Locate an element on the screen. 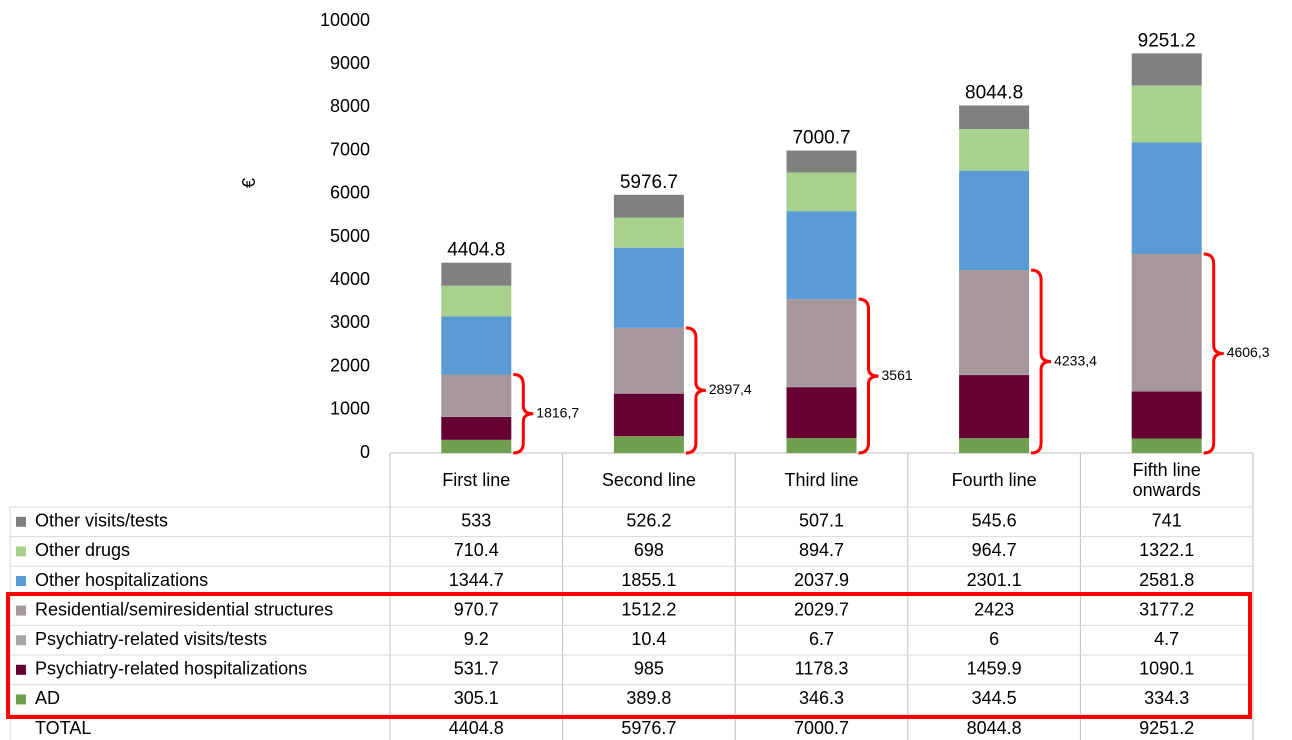 This screenshot has width=1292, height=740. y-tick-label: 8000 is located at coordinates (350, 106).